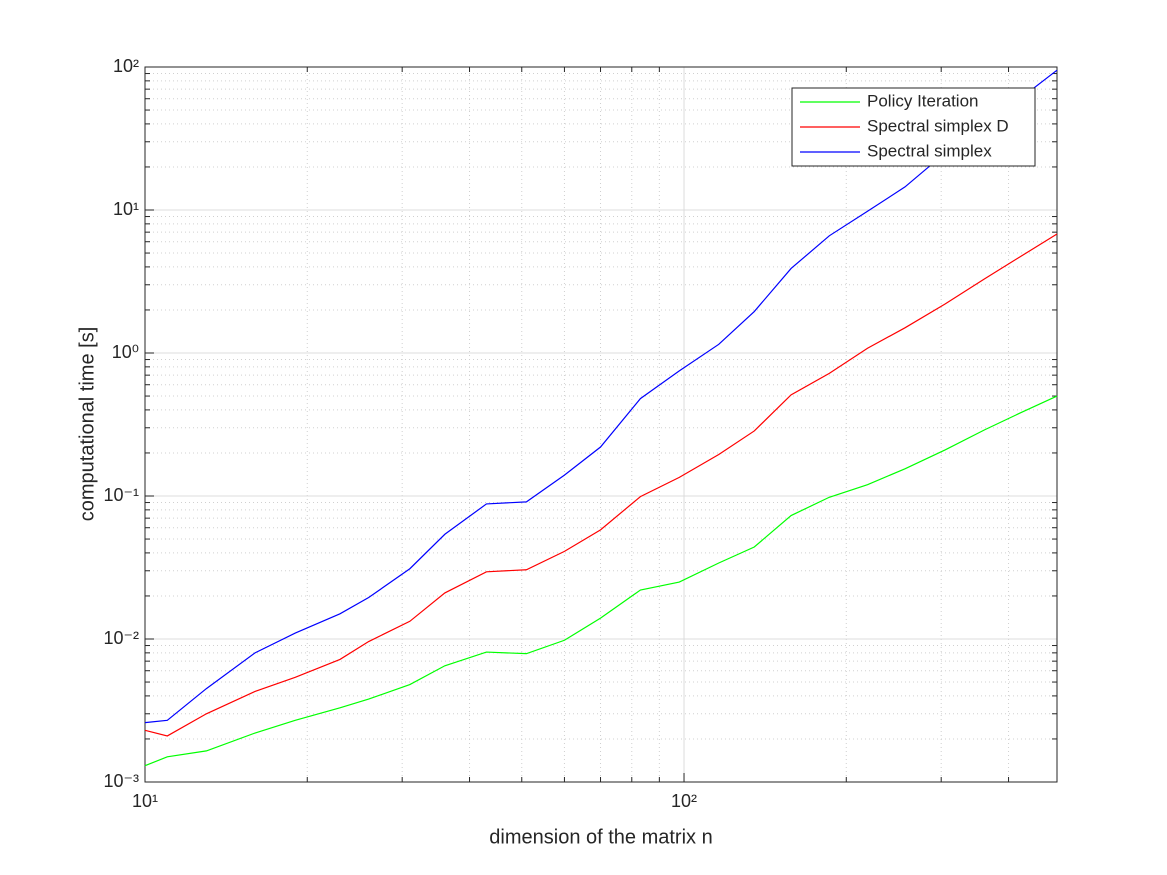  Describe the element at coordinates (684, 801) in the screenshot. I see `x-tick-label: 10²` at that location.